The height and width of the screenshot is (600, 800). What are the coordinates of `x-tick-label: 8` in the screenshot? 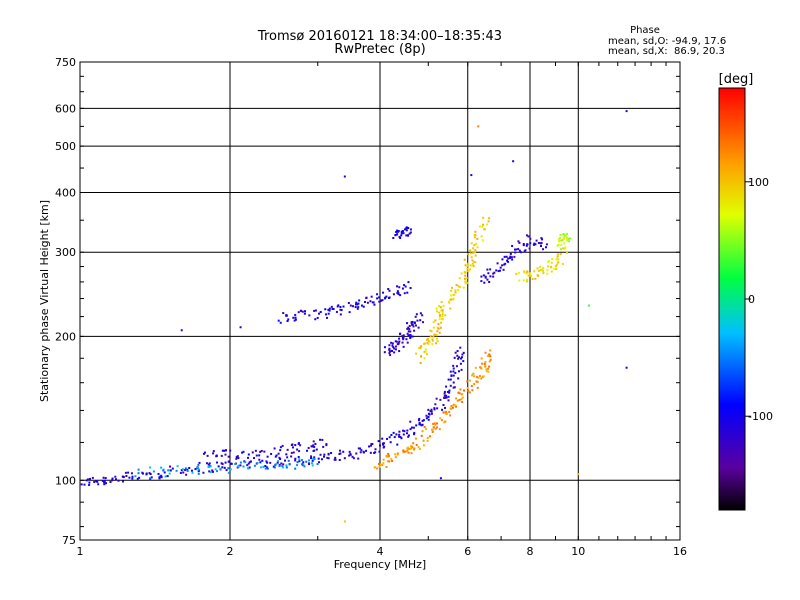 It's located at (530, 551).